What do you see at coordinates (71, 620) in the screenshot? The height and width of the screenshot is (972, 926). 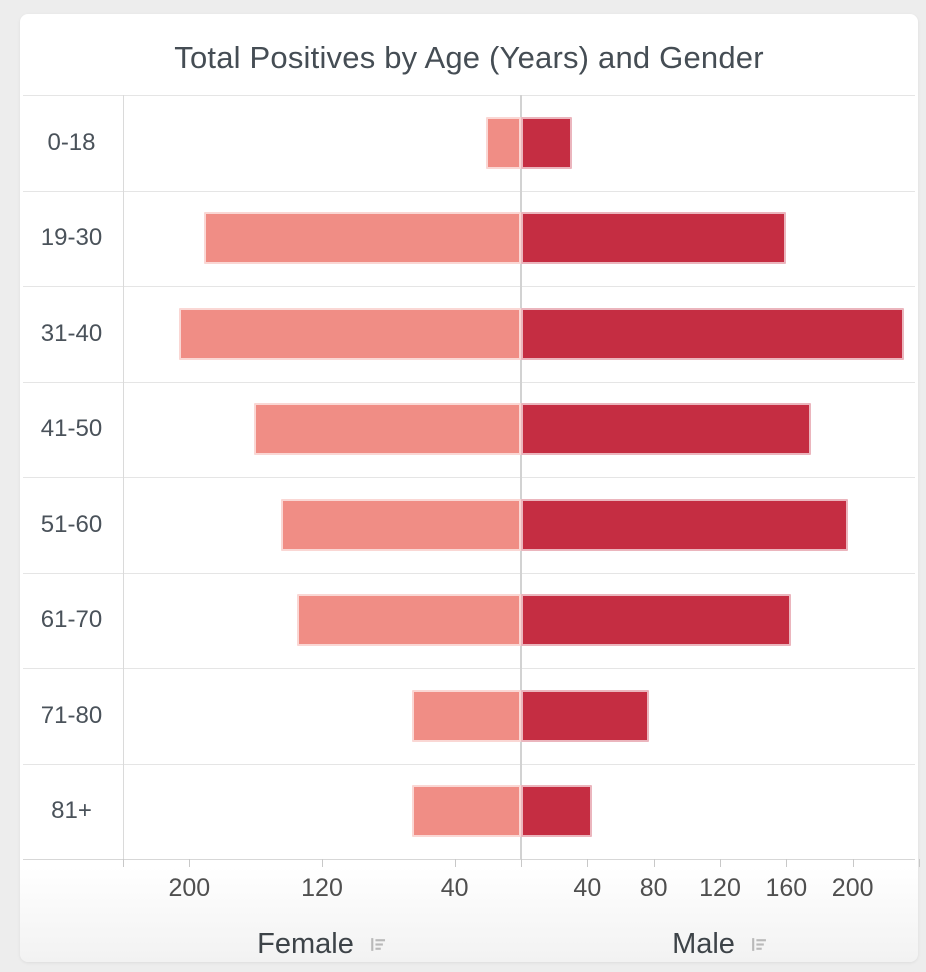 I see `age-group-label: 61-70` at bounding box center [71, 620].